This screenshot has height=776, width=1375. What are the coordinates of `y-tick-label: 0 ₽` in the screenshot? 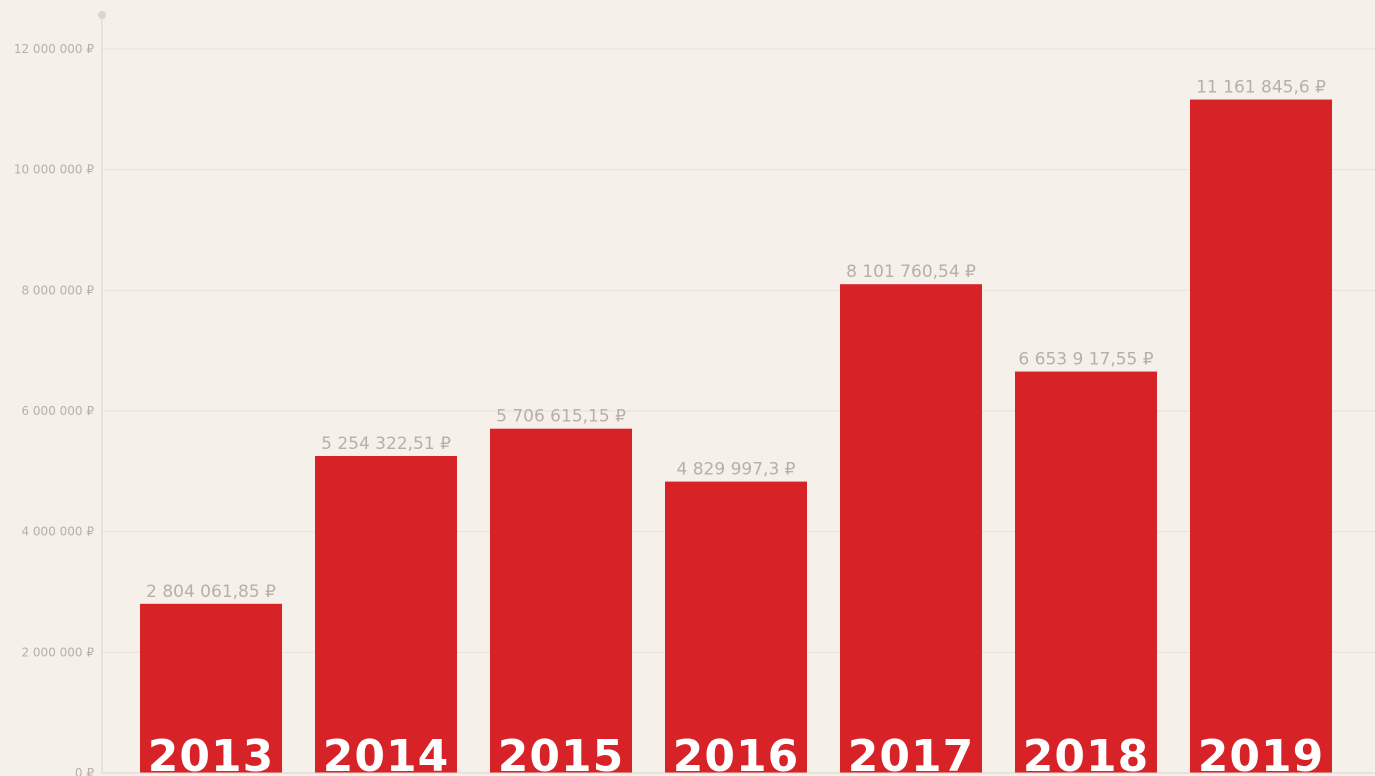 It's located at (84, 771).